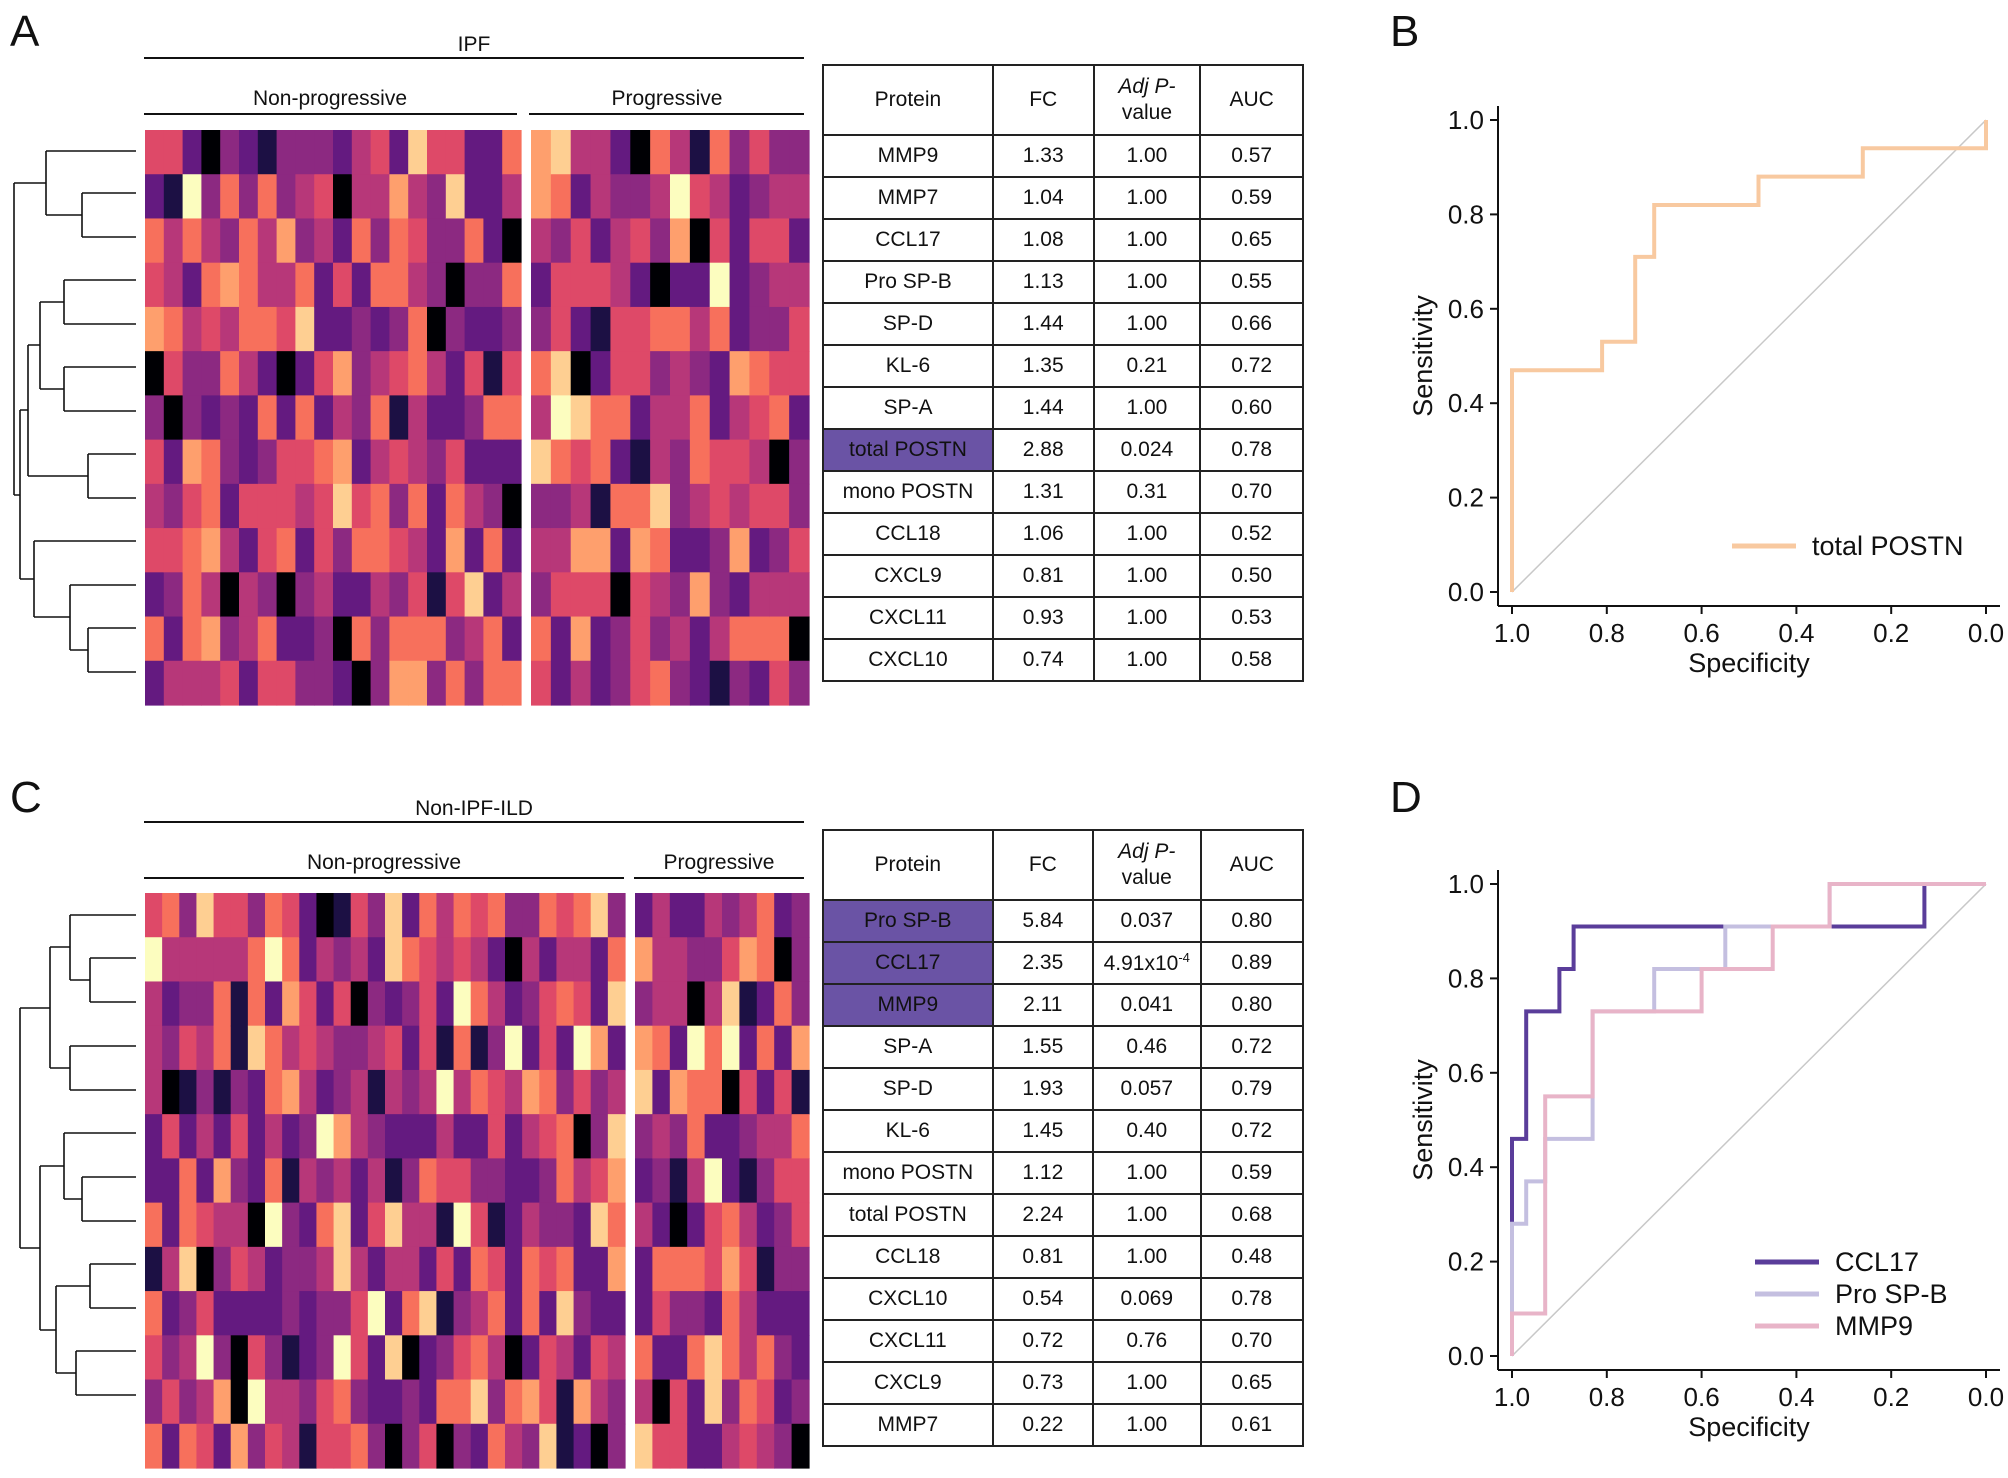  Describe the element at coordinates (1406, 797) in the screenshot. I see `panel-letter-d: D` at that location.